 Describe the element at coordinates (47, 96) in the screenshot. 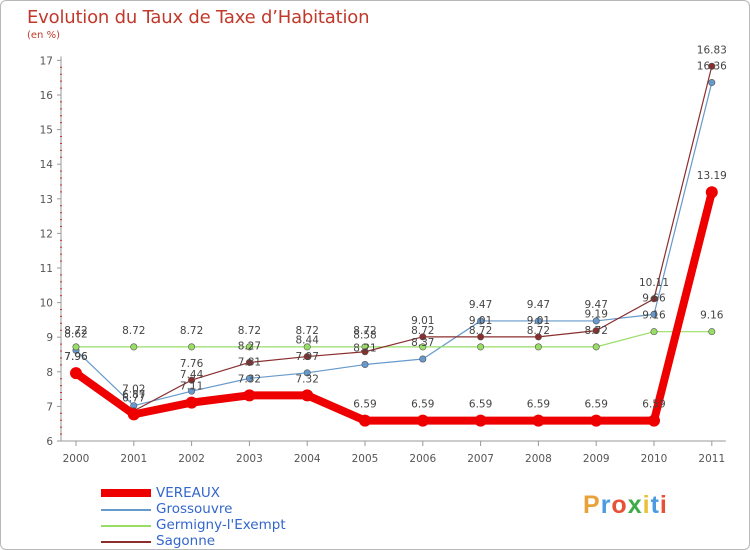

I see `y-tick-label: 16` at that location.